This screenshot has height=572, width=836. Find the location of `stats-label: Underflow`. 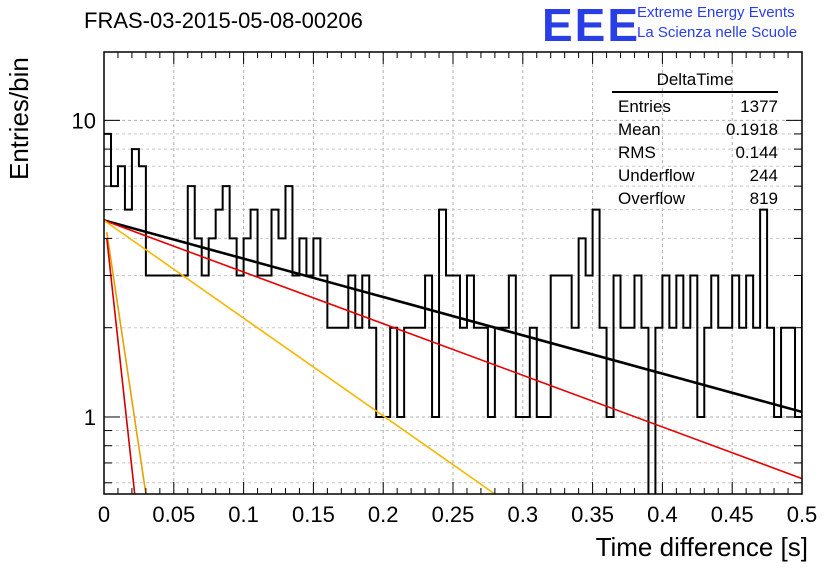

stats-label: Underflow is located at coordinates (656, 175).